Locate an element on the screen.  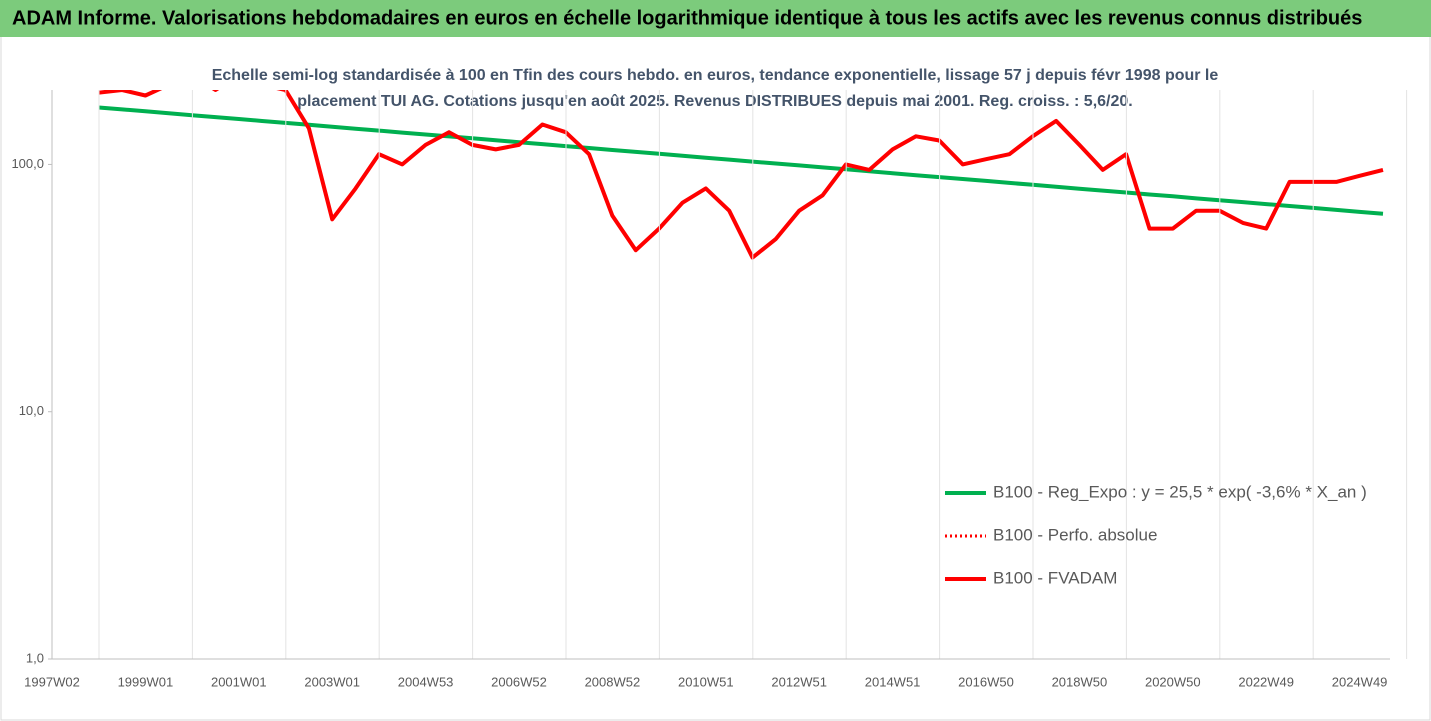
x-tick-label: 2024W49 is located at coordinates (1360, 681).